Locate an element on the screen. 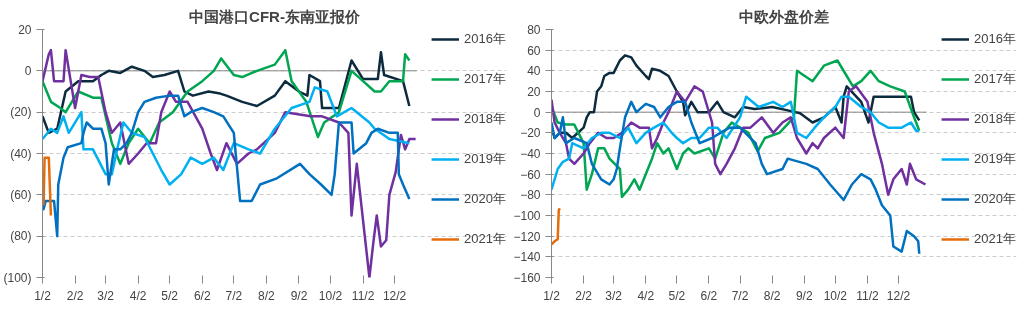  y-tick-label: (80) is located at coordinates (21, 236).